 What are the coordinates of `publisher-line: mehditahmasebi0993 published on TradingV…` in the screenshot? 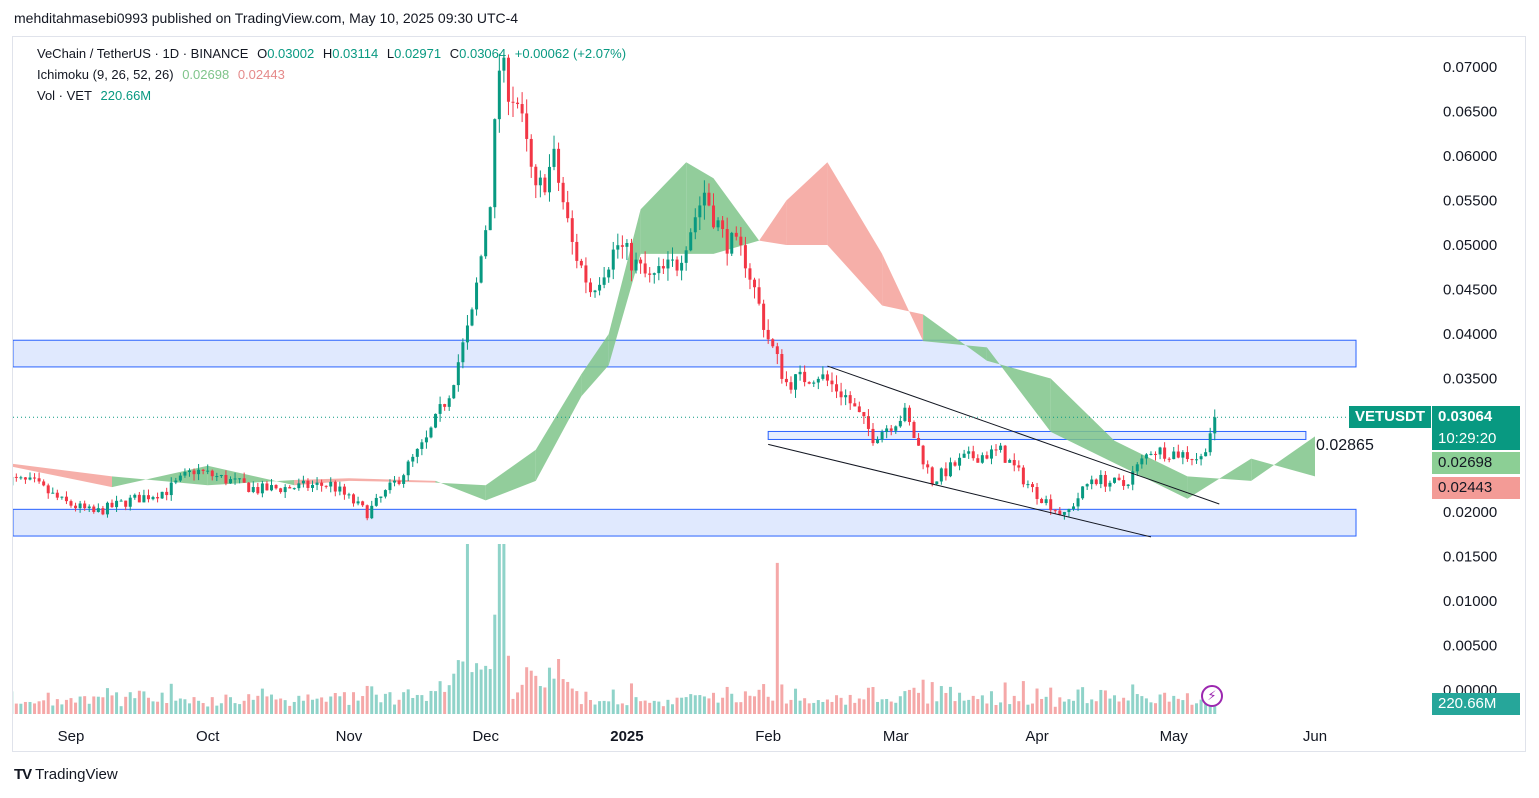 It's located at (266, 18).